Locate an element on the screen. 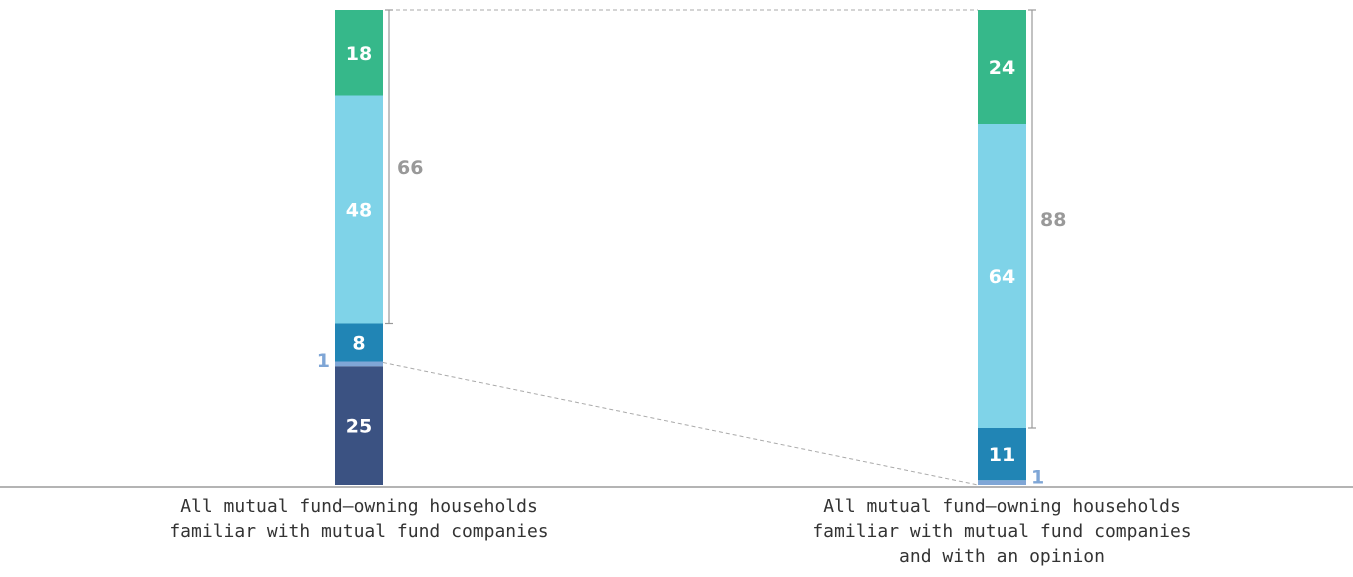 This screenshot has height=577, width=1353. category-label-1-line-0: All mutual fund–owning households is located at coordinates (1002, 506).